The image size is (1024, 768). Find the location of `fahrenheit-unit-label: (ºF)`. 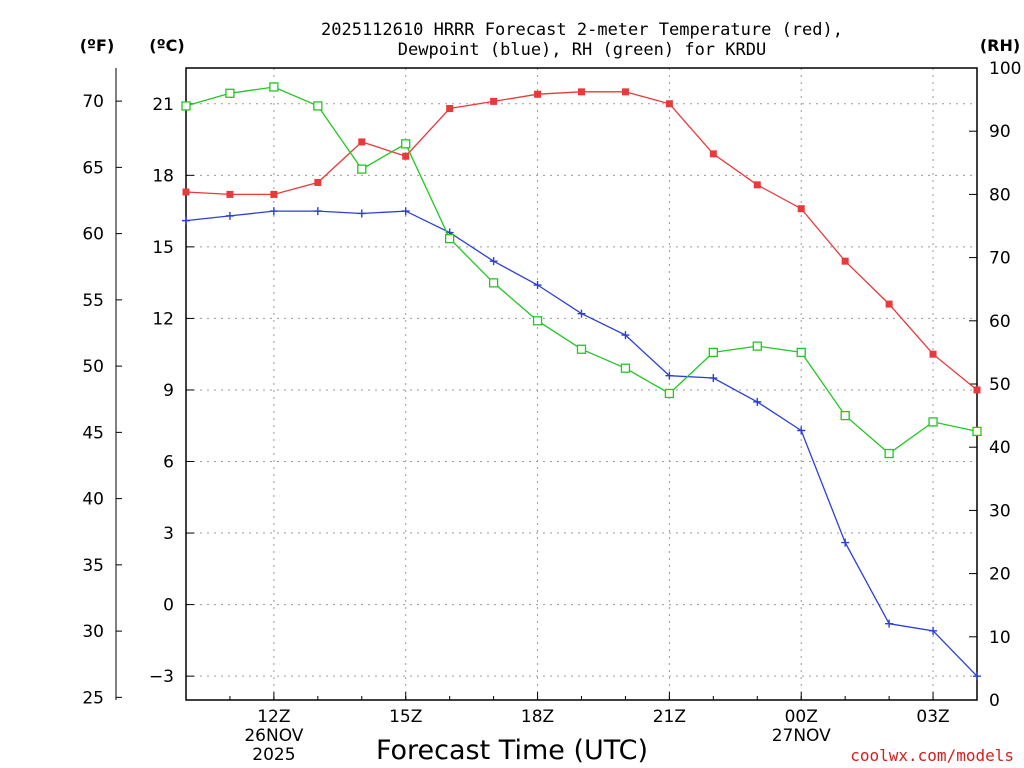

fahrenheit-unit-label: (ºF) is located at coordinates (97, 45).